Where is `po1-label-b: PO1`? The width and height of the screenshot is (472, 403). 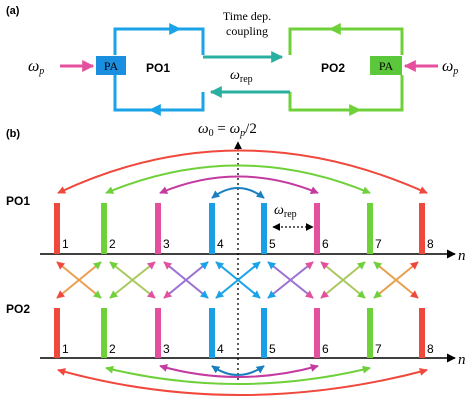 po1-label-b: PO1 is located at coordinates (18, 201).